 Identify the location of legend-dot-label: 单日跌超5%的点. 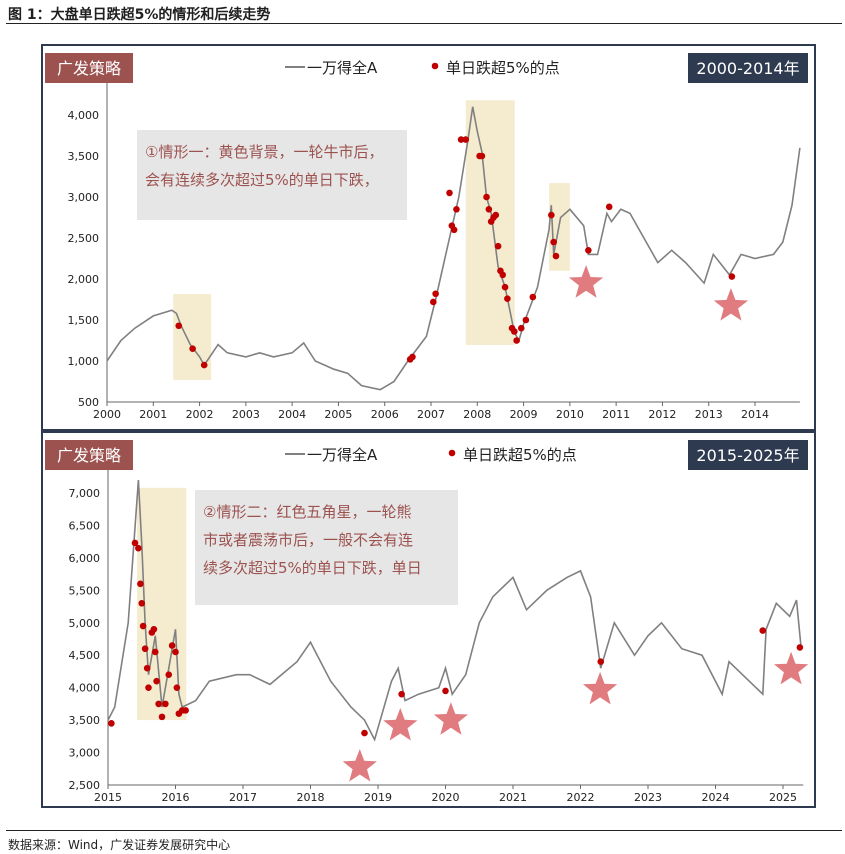
(520, 455).